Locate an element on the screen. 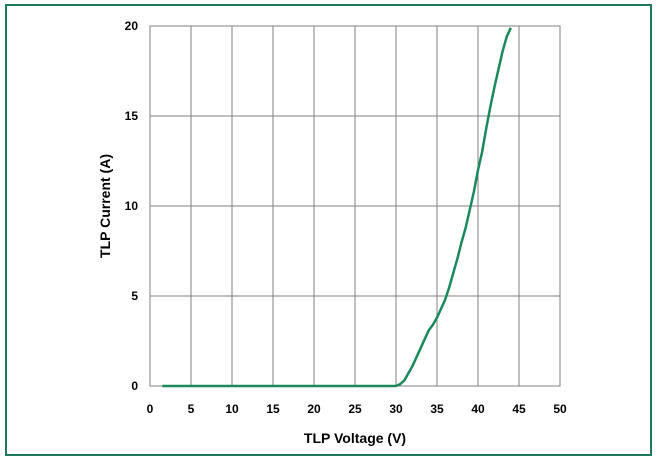  x-tick-label: 10 is located at coordinates (232, 409).